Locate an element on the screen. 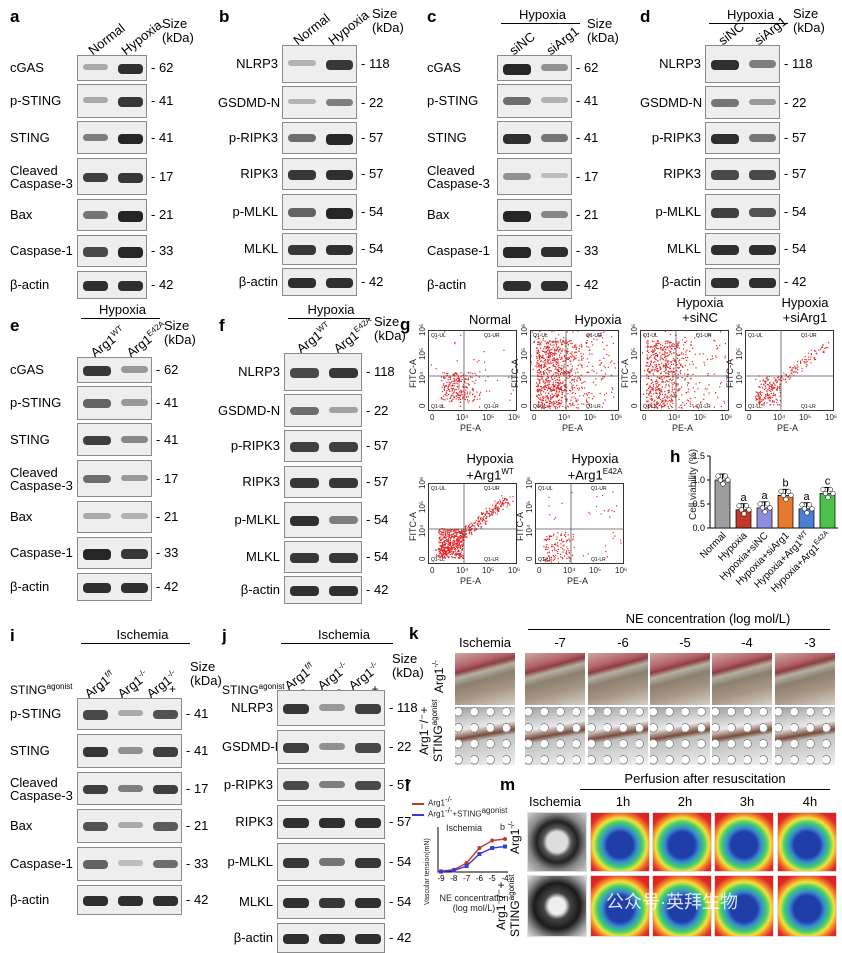 This screenshot has width=842, height=953. column-label: Hypoxia is located at coordinates (348, 27).